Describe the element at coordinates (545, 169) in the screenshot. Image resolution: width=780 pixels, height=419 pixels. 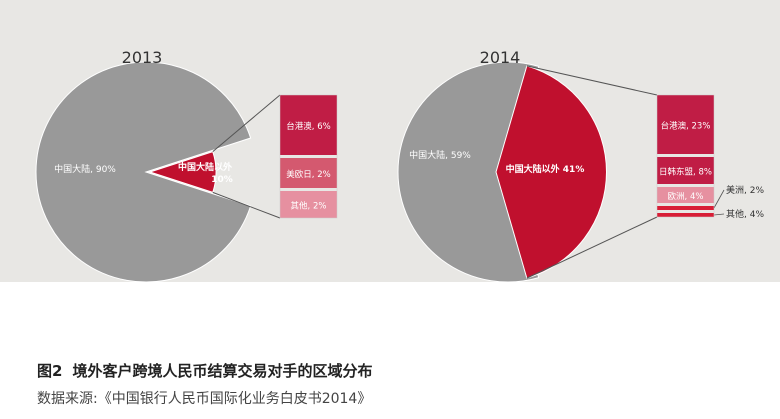
I see `slice-label-outside: 中国大陆以外 41%` at that location.